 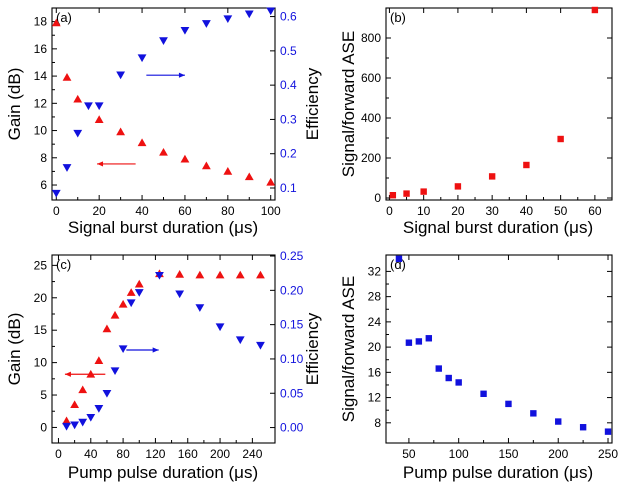 What do you see at coordinates (99, 211) in the screenshot?
I see `x-tick-label: 20` at bounding box center [99, 211].